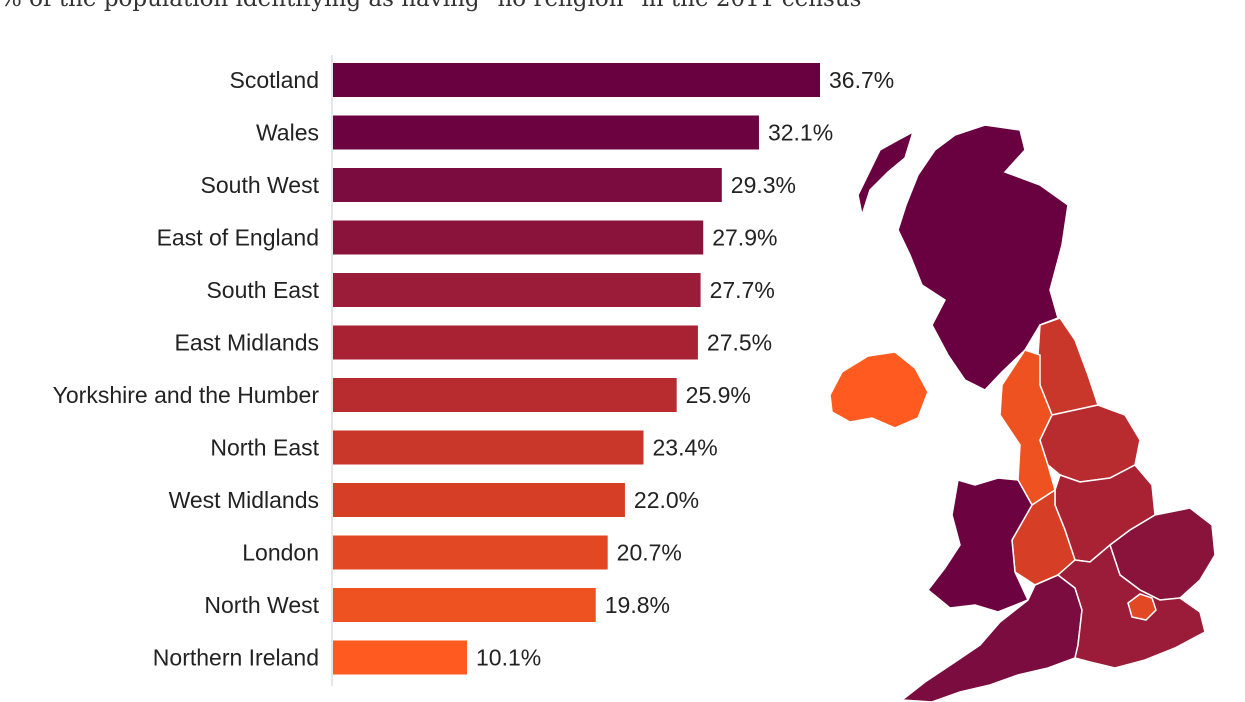 The image size is (1245, 702). Describe the element at coordinates (1068, 366) in the screenshot. I see `map-region-north-east` at that location.